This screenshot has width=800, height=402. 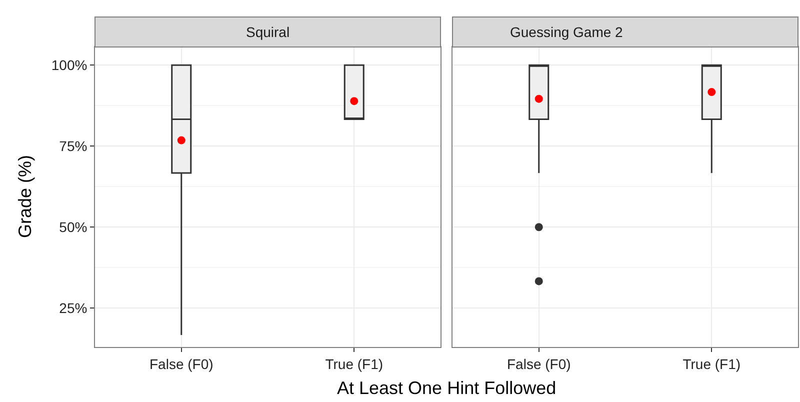 What do you see at coordinates (73, 227) in the screenshot?
I see `y-tick-label: 50%` at bounding box center [73, 227].